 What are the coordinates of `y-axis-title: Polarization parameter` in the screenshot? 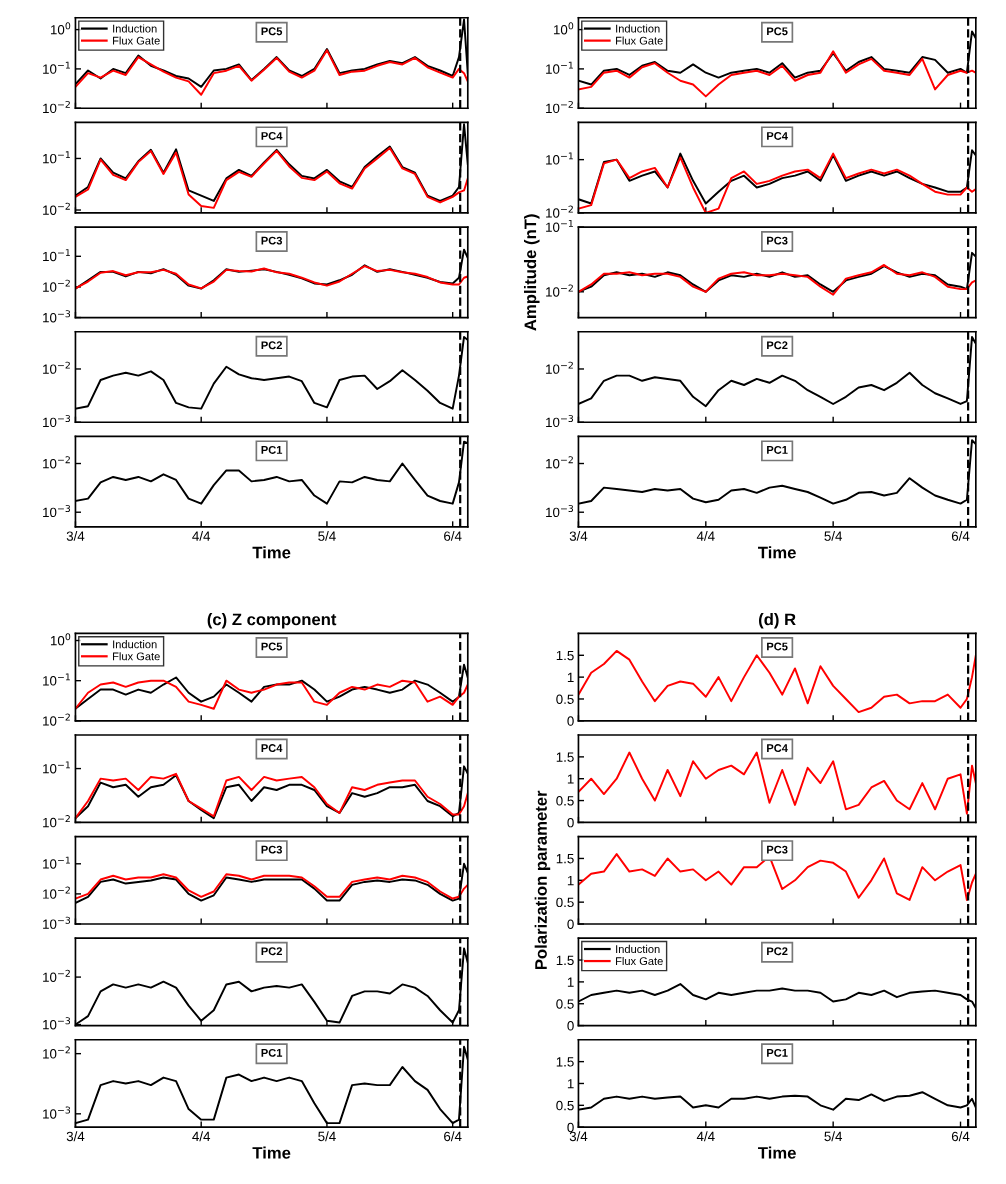 It's located at (542, 880).